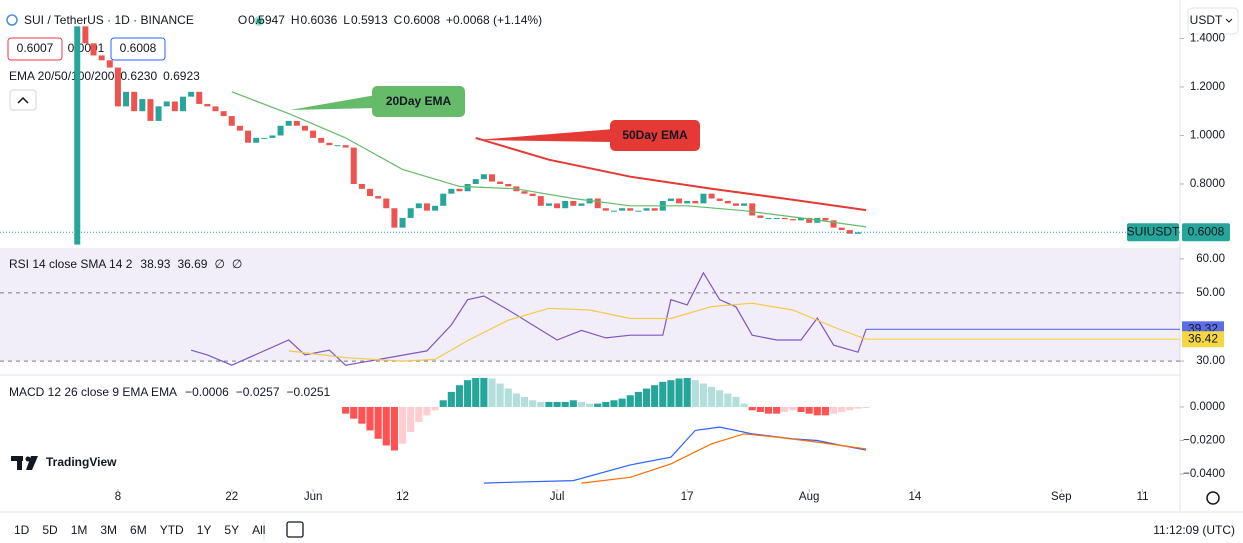 The height and width of the screenshot is (543, 1243). Describe the element at coordinates (258, 530) in the screenshot. I see `range-button: All` at that location.